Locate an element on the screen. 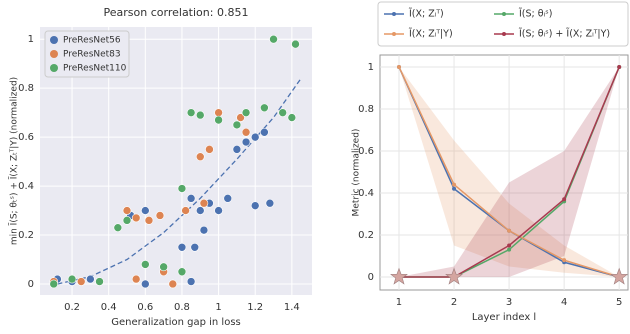 This screenshot has width=630, height=334. x-tick-label: 3 is located at coordinates (509, 302).